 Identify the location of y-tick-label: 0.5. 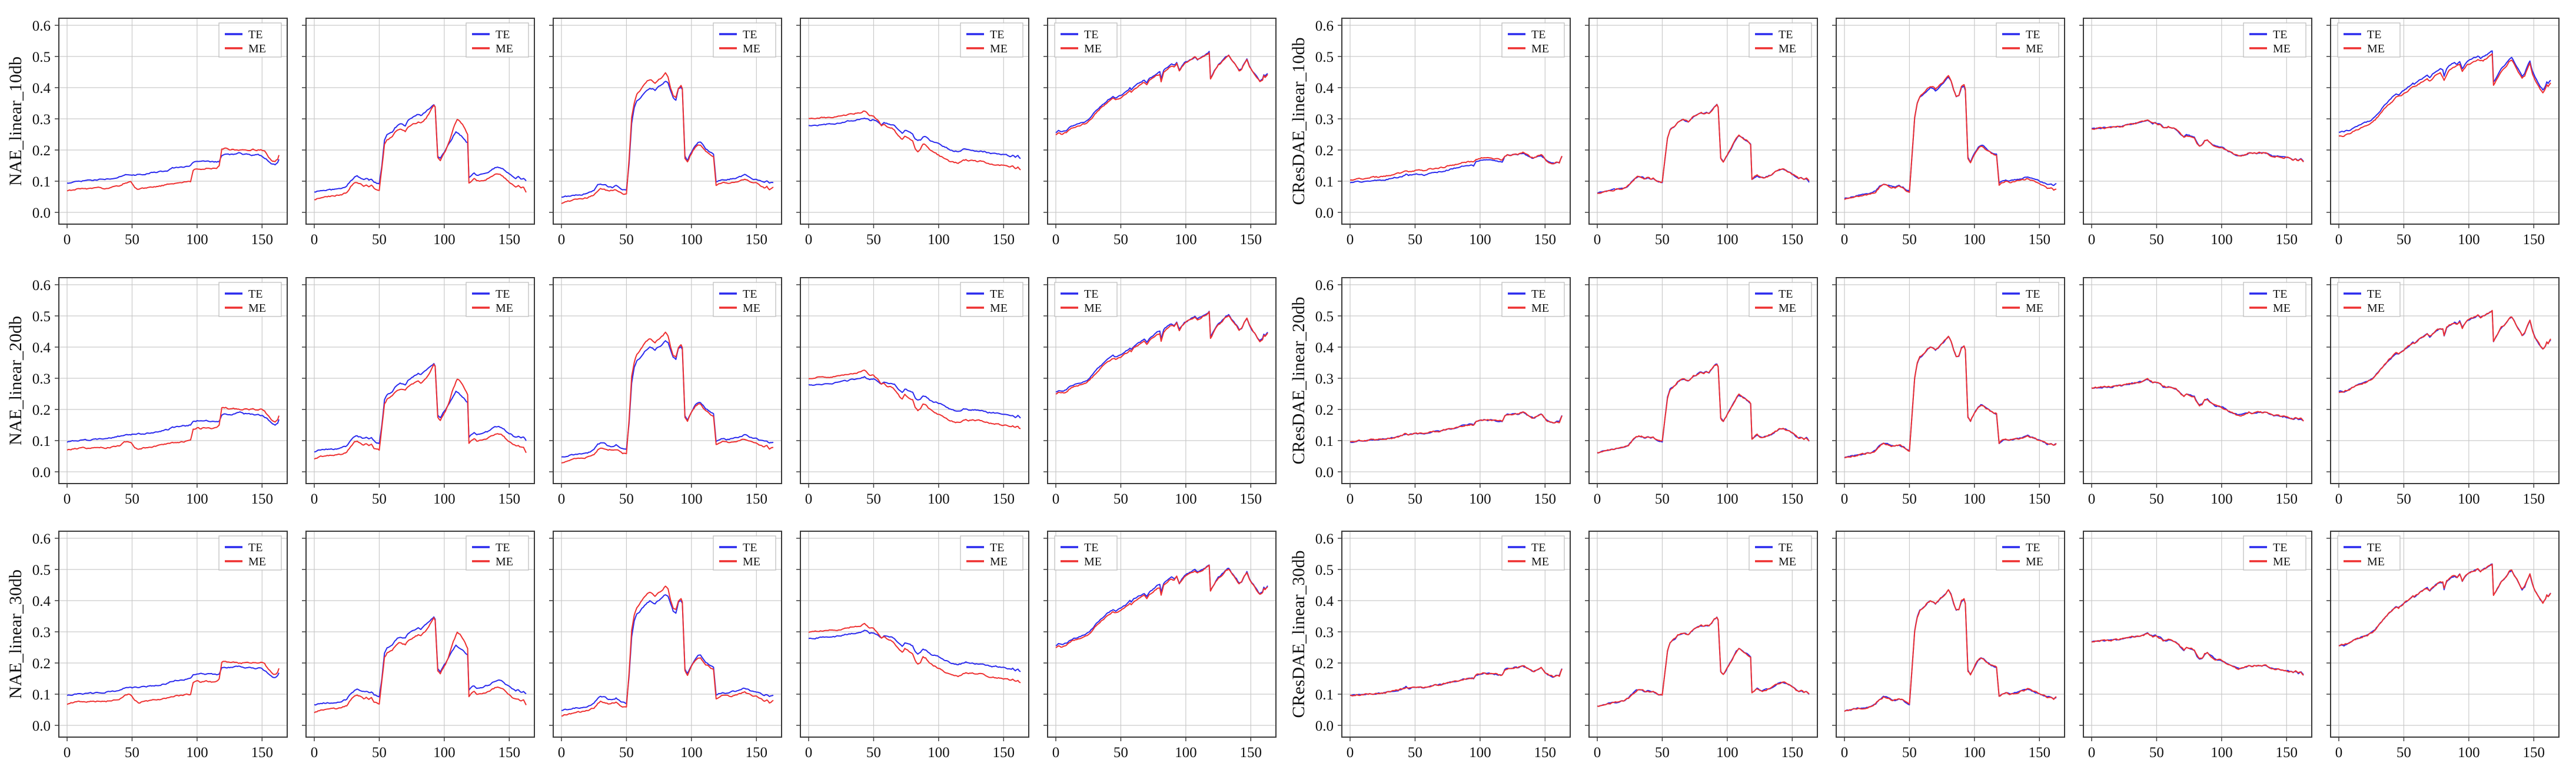
(41, 57).